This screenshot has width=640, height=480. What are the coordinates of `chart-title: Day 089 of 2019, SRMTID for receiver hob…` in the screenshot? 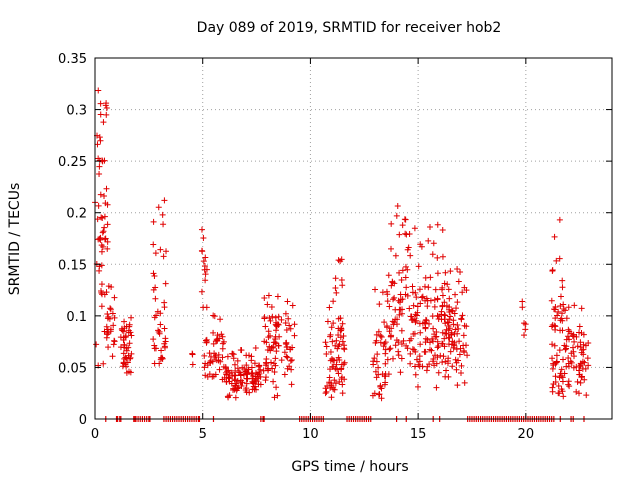 It's located at (349, 28).